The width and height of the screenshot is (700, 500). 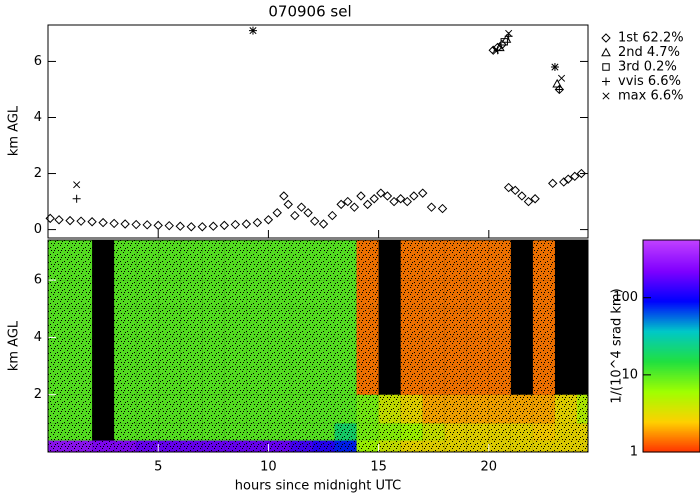 What do you see at coordinates (649, 52) in the screenshot?
I see `legend-label: 2nd 4.7%` at bounding box center [649, 52].